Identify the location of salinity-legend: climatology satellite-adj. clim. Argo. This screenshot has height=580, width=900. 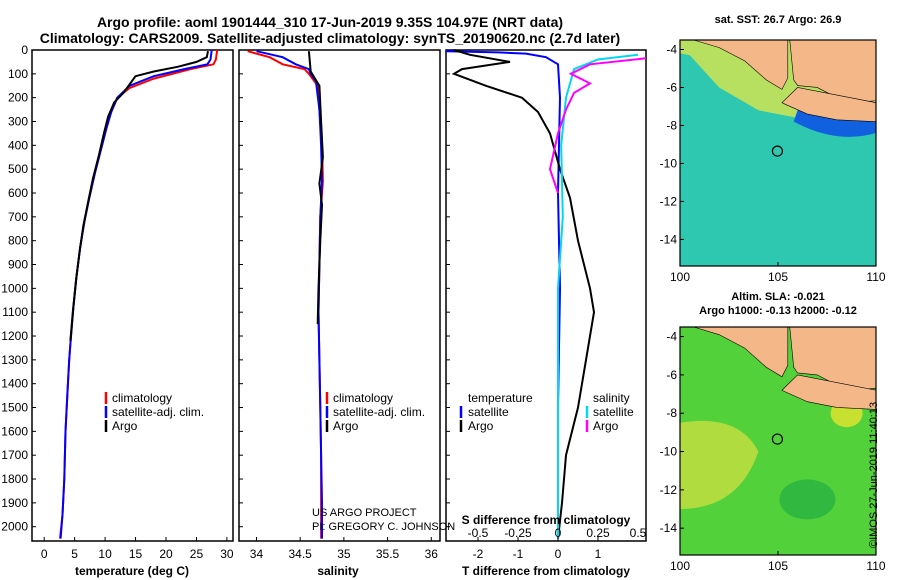
(375, 412).